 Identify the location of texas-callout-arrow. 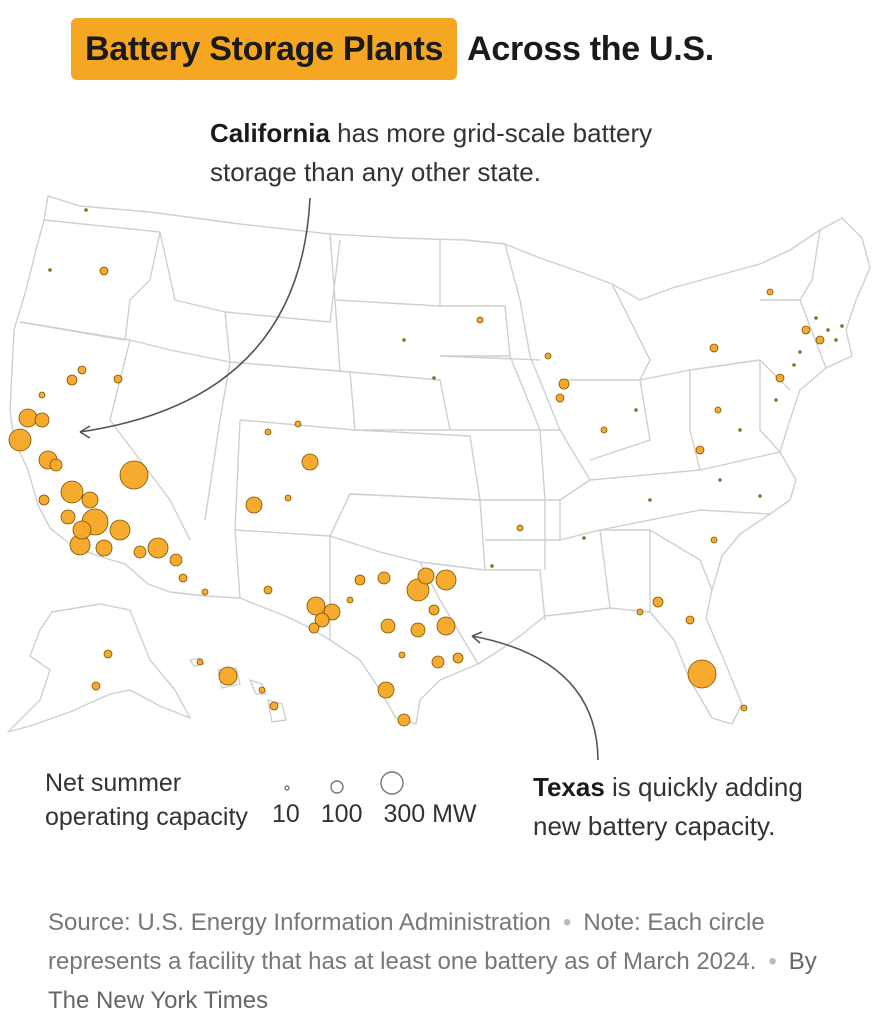
(535, 697).